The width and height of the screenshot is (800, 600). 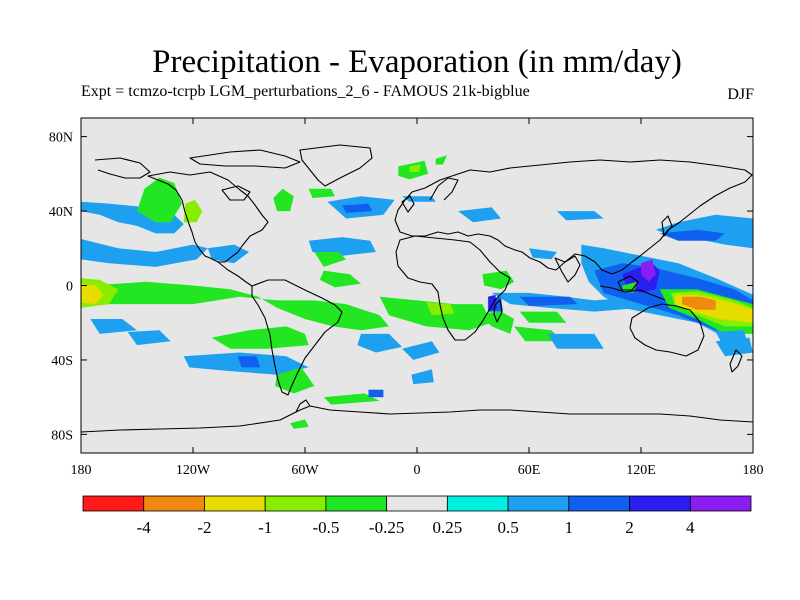 I want to click on colorbar-label: -0.5, so click(x=325, y=527).